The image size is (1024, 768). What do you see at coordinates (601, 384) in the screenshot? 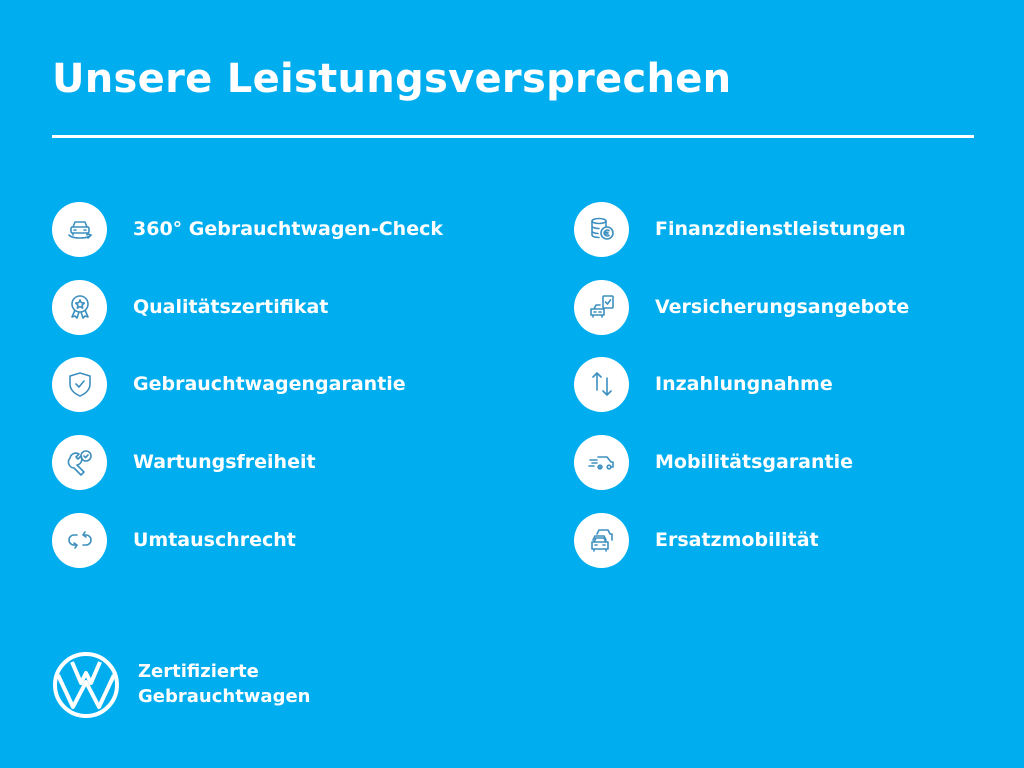
I see `up-down-arrows-icon` at bounding box center [601, 384].